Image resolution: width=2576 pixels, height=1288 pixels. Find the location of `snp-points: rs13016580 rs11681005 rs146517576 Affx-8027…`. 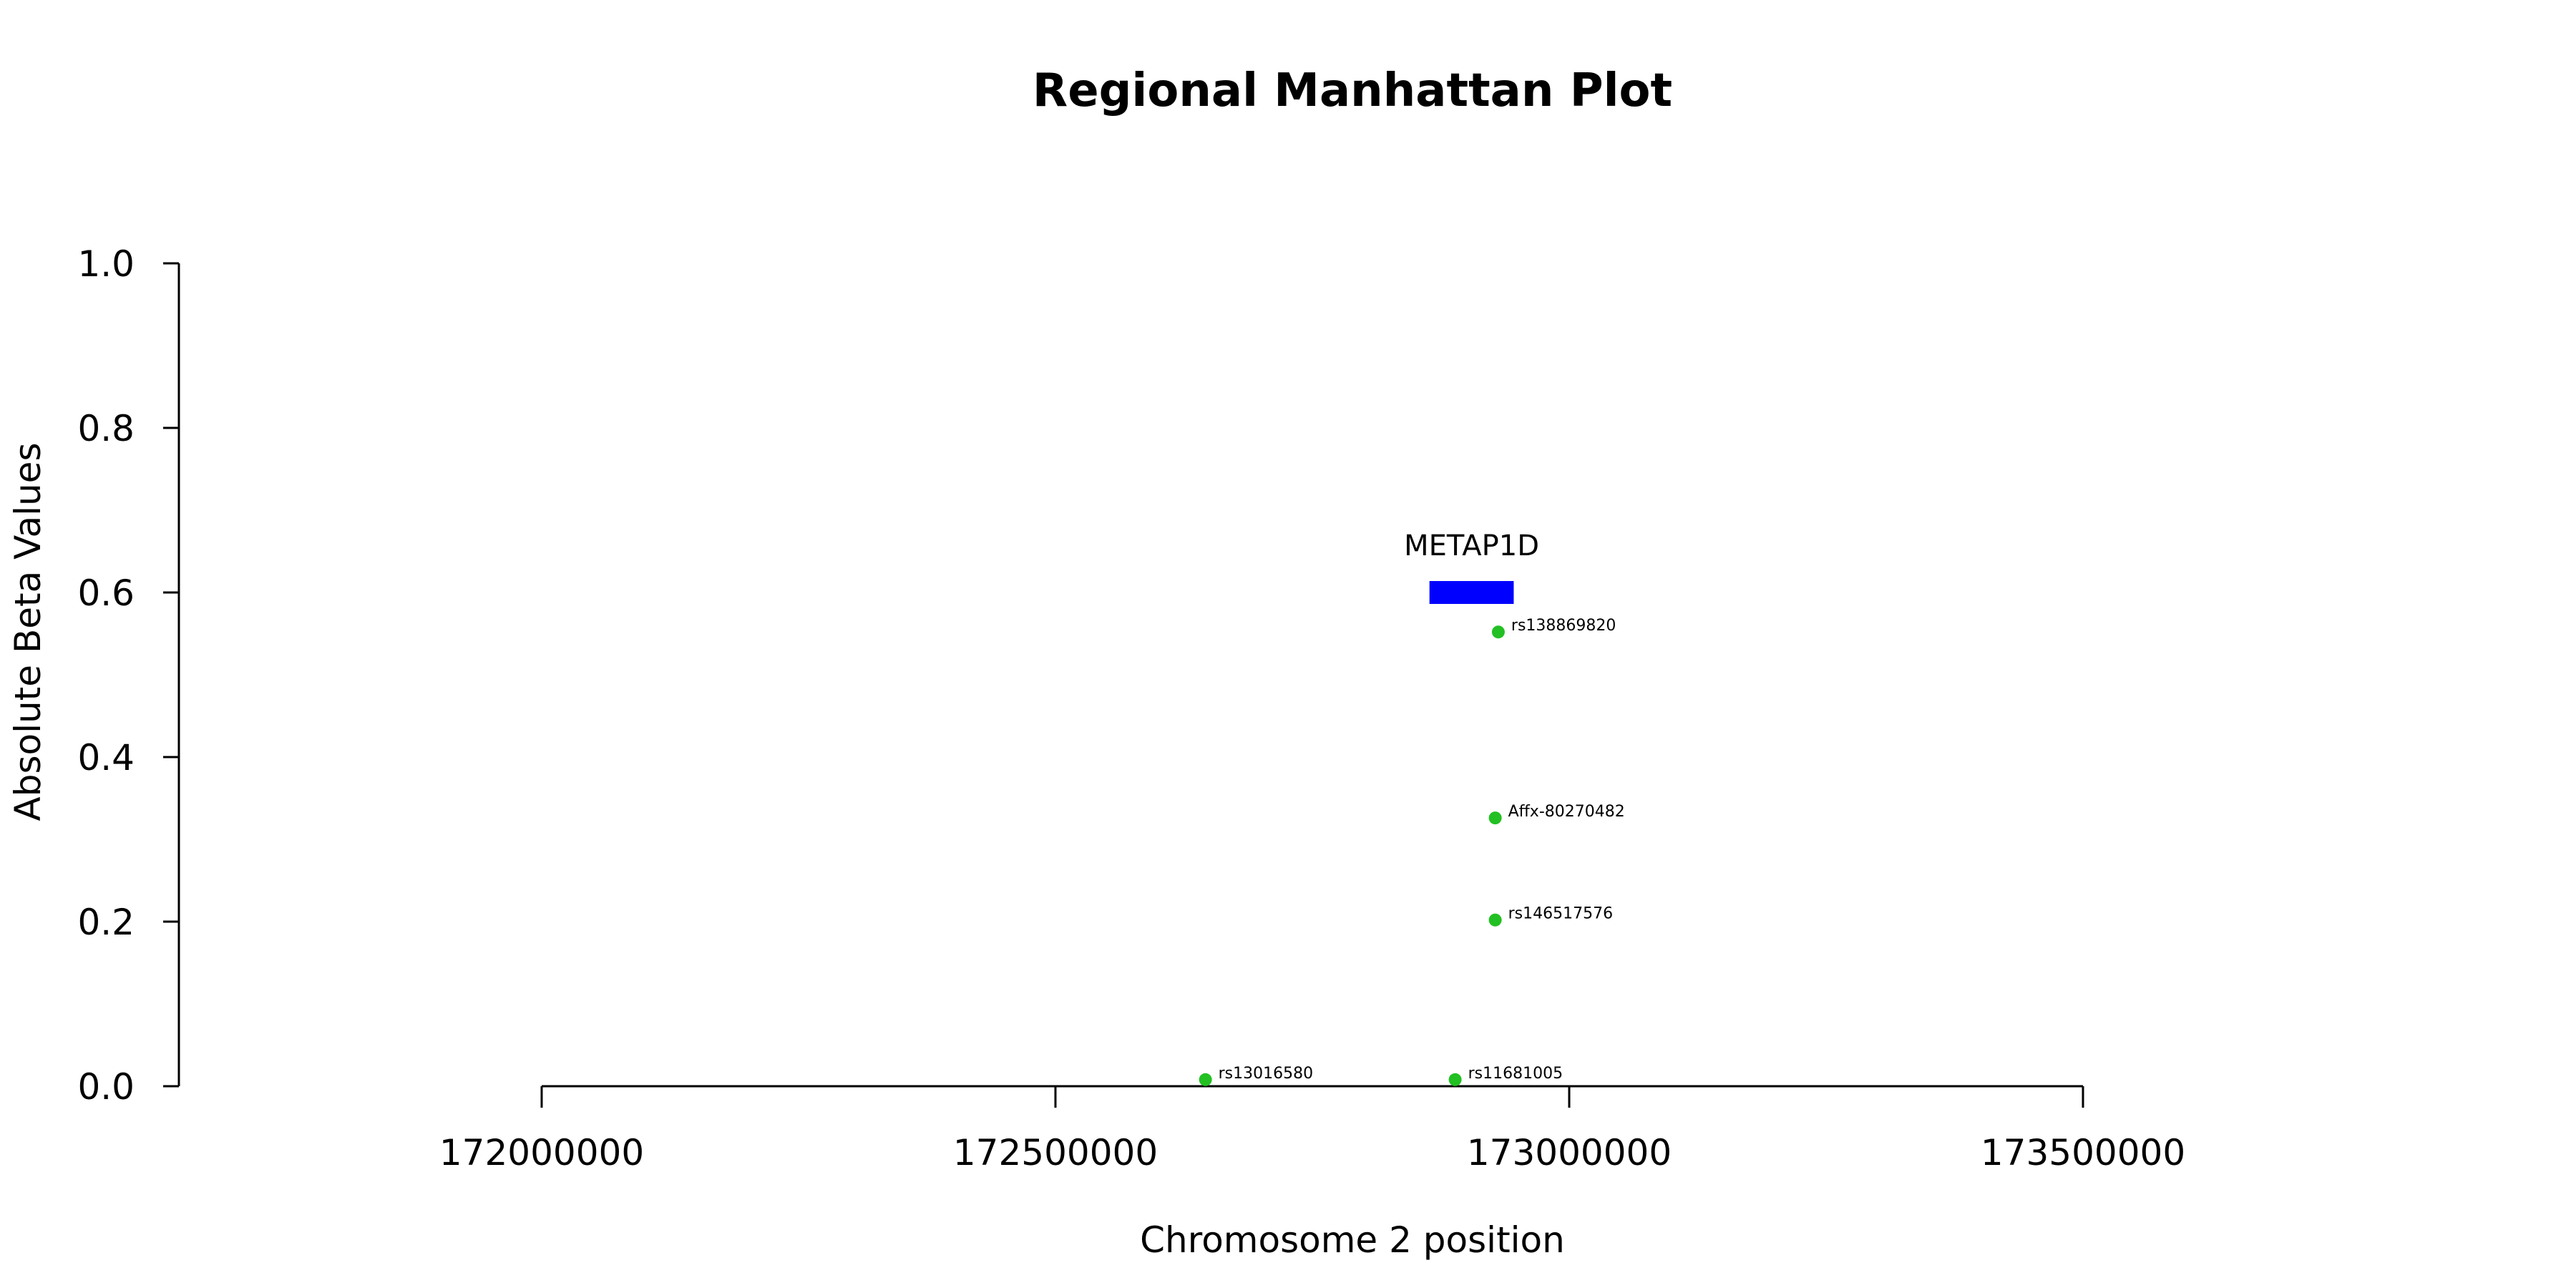

snp-points: rs13016580 rs11681005 rs146517576 Affx-8027… is located at coordinates (1412, 851).